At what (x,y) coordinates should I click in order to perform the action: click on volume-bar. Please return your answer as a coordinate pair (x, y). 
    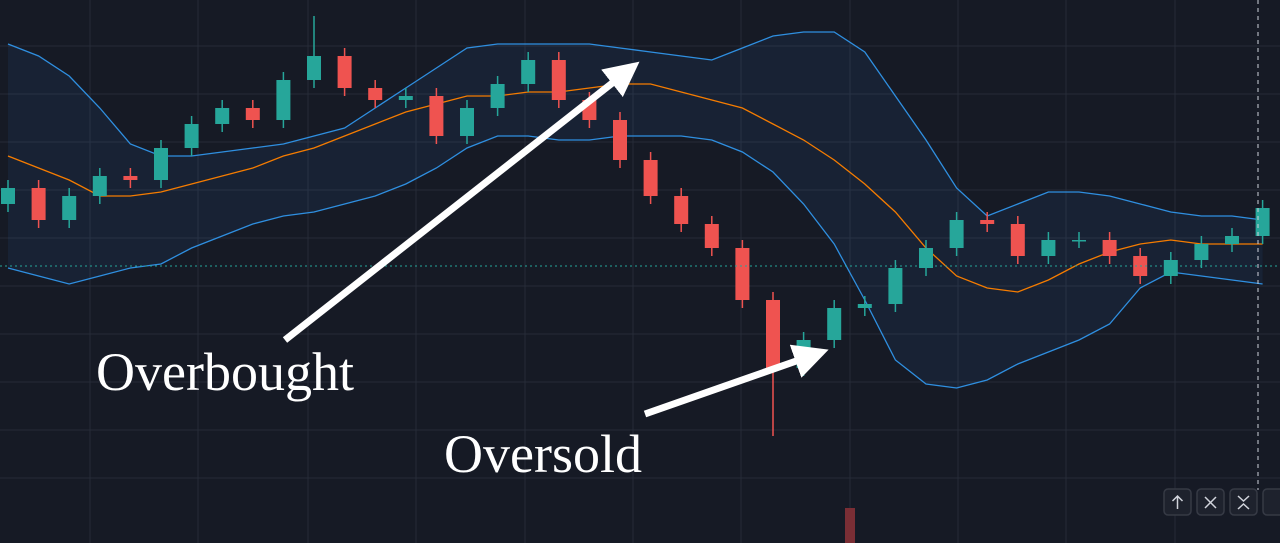
    Looking at the image, I should click on (850, 525).